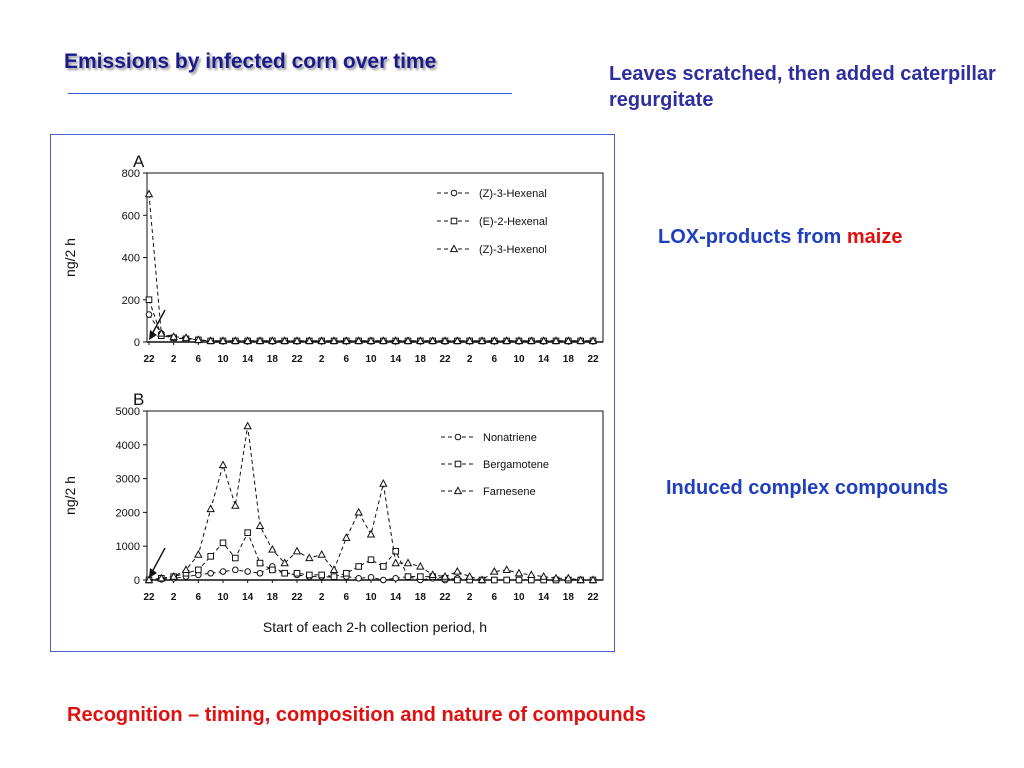 This screenshot has width=1024, height=768. What do you see at coordinates (131, 216) in the screenshot?
I see `panel-a-y-tick-label: 600` at bounding box center [131, 216].